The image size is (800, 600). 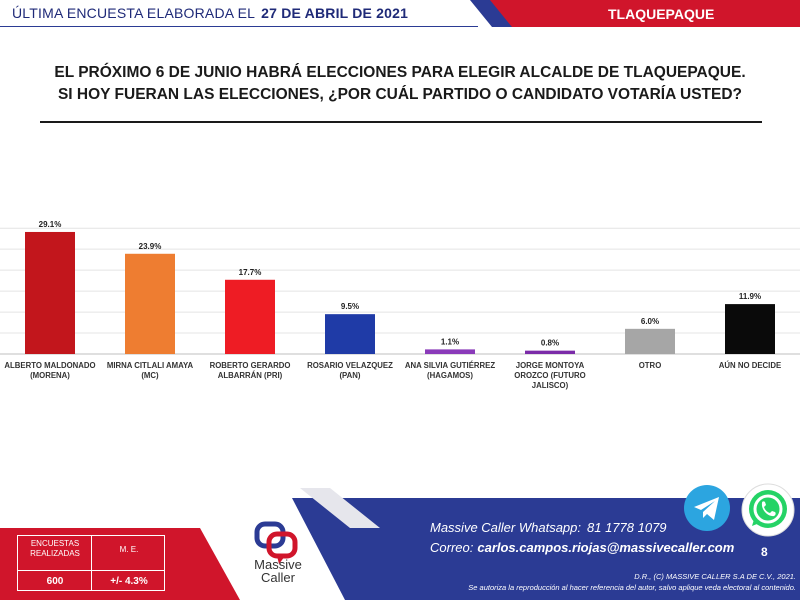 I want to click on data-label: 1.1%, so click(x=450, y=341).